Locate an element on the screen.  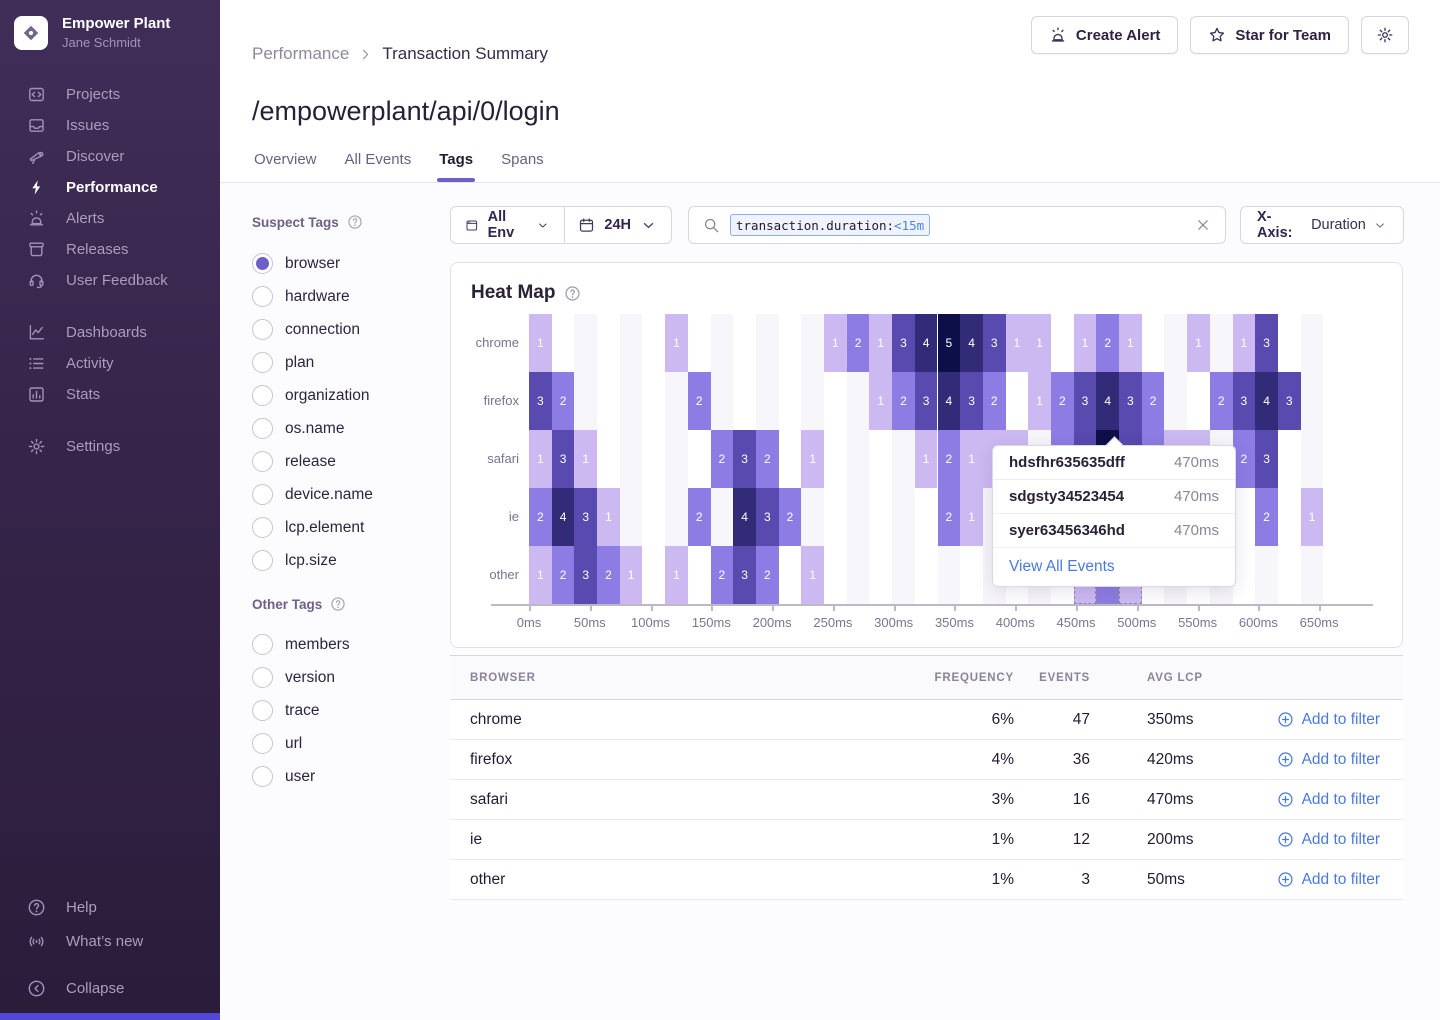
sidebar-item-activity: Activity is located at coordinates (110, 363).